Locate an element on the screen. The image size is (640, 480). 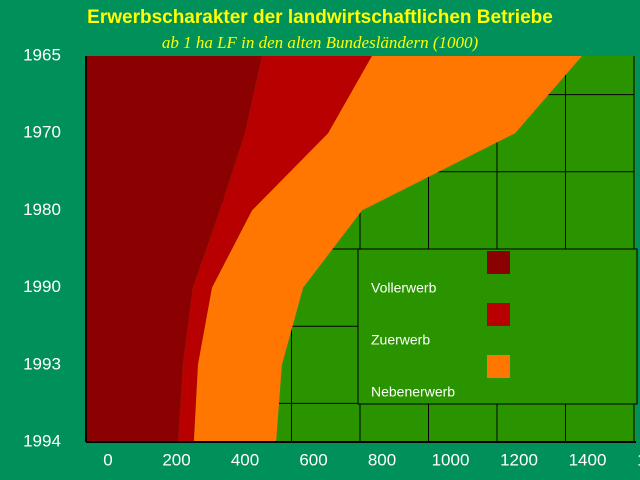
y-tick-label: 1970 is located at coordinates (42, 132).